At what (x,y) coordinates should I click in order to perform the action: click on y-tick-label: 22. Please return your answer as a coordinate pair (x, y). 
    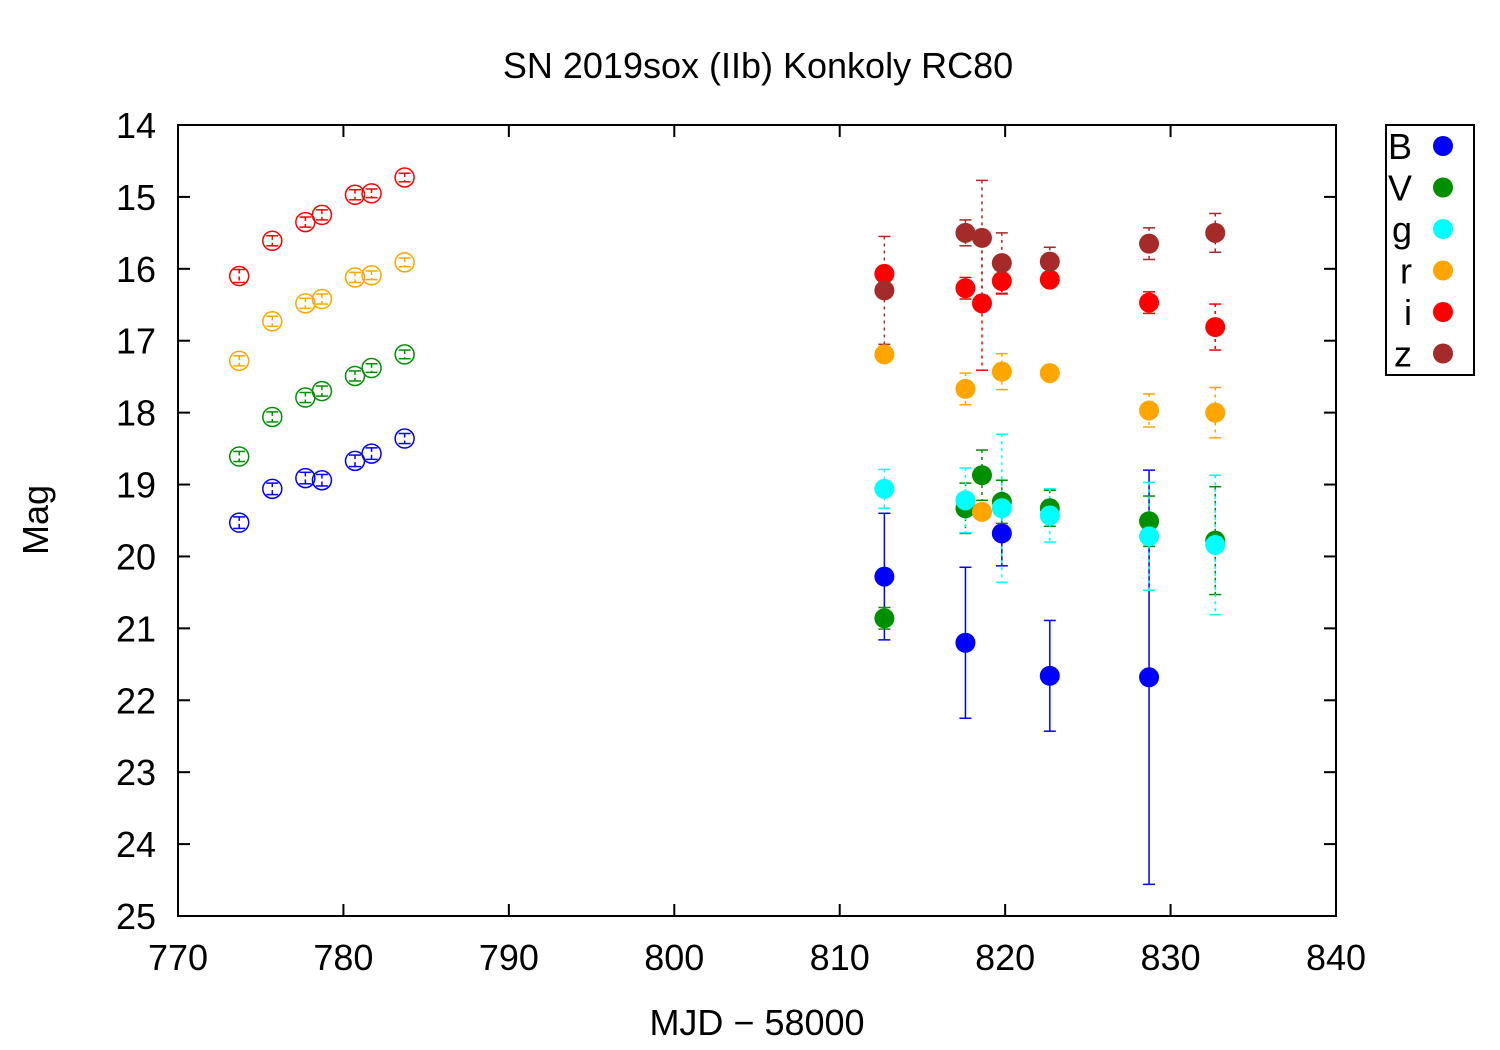
    Looking at the image, I should click on (136, 700).